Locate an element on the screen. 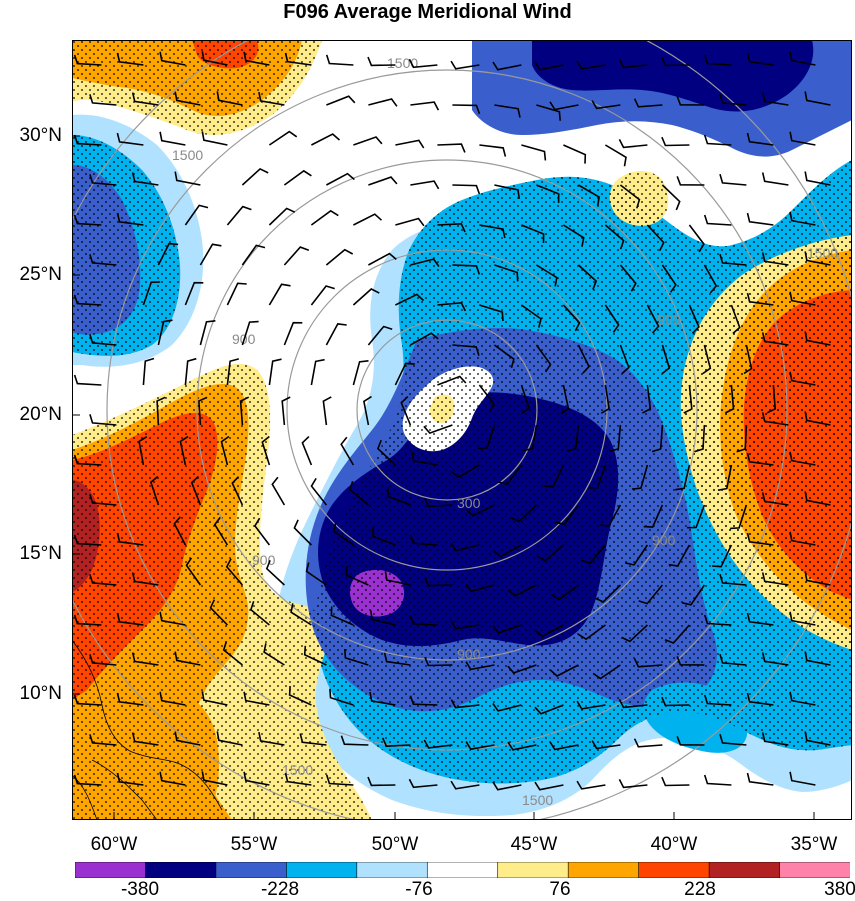  colorbar-label-228: 228 is located at coordinates (700, 889).